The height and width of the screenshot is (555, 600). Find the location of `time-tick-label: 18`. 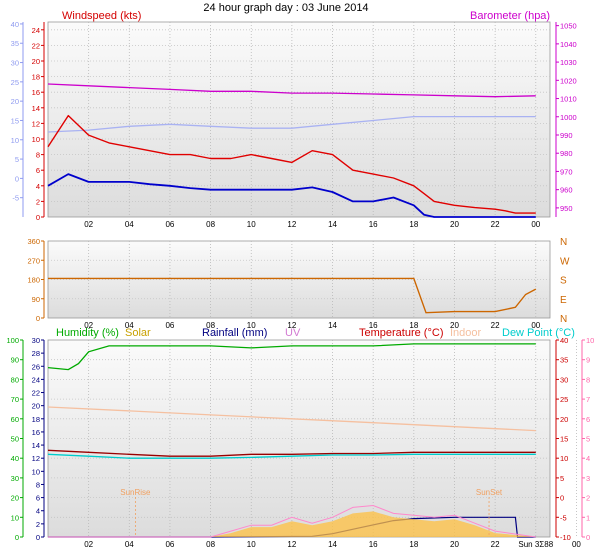

time-tick-label: 18 is located at coordinates (413, 325).